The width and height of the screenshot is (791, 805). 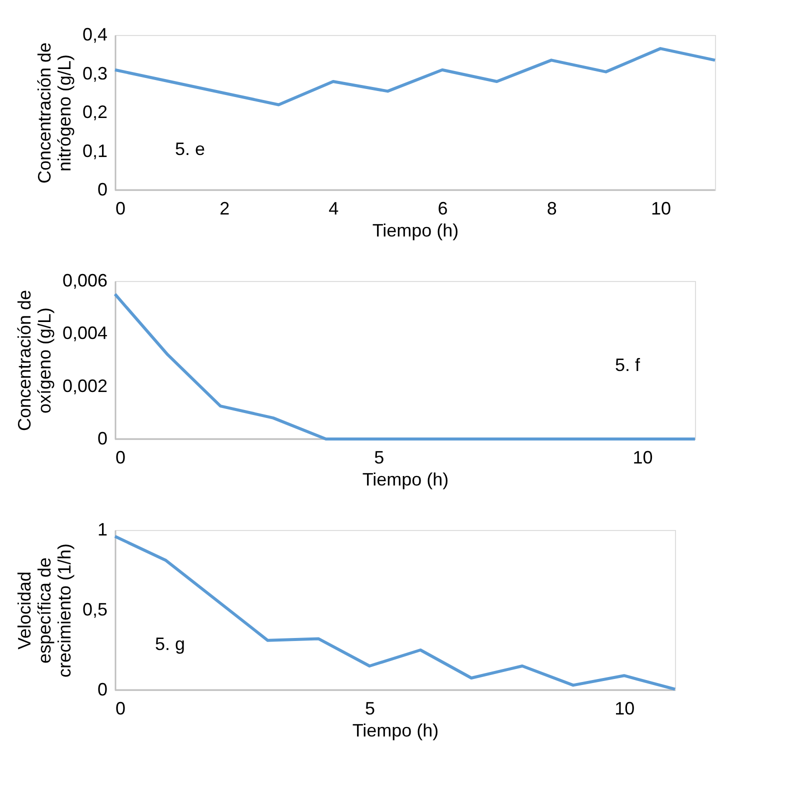 I want to click on y-axis-title: Velocidad específica de crecimiento (1/h), so click(x=44, y=610).